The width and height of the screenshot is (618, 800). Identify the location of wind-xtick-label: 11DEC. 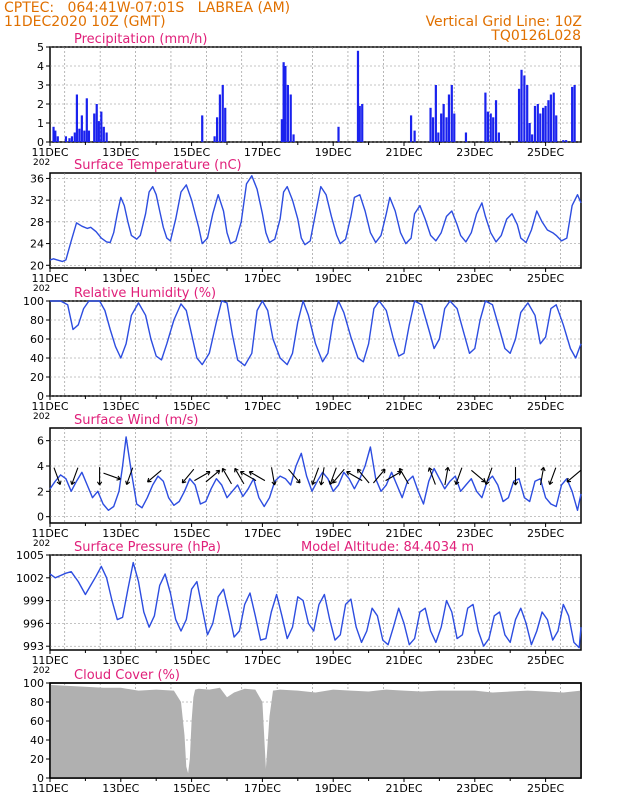
(49, 533).